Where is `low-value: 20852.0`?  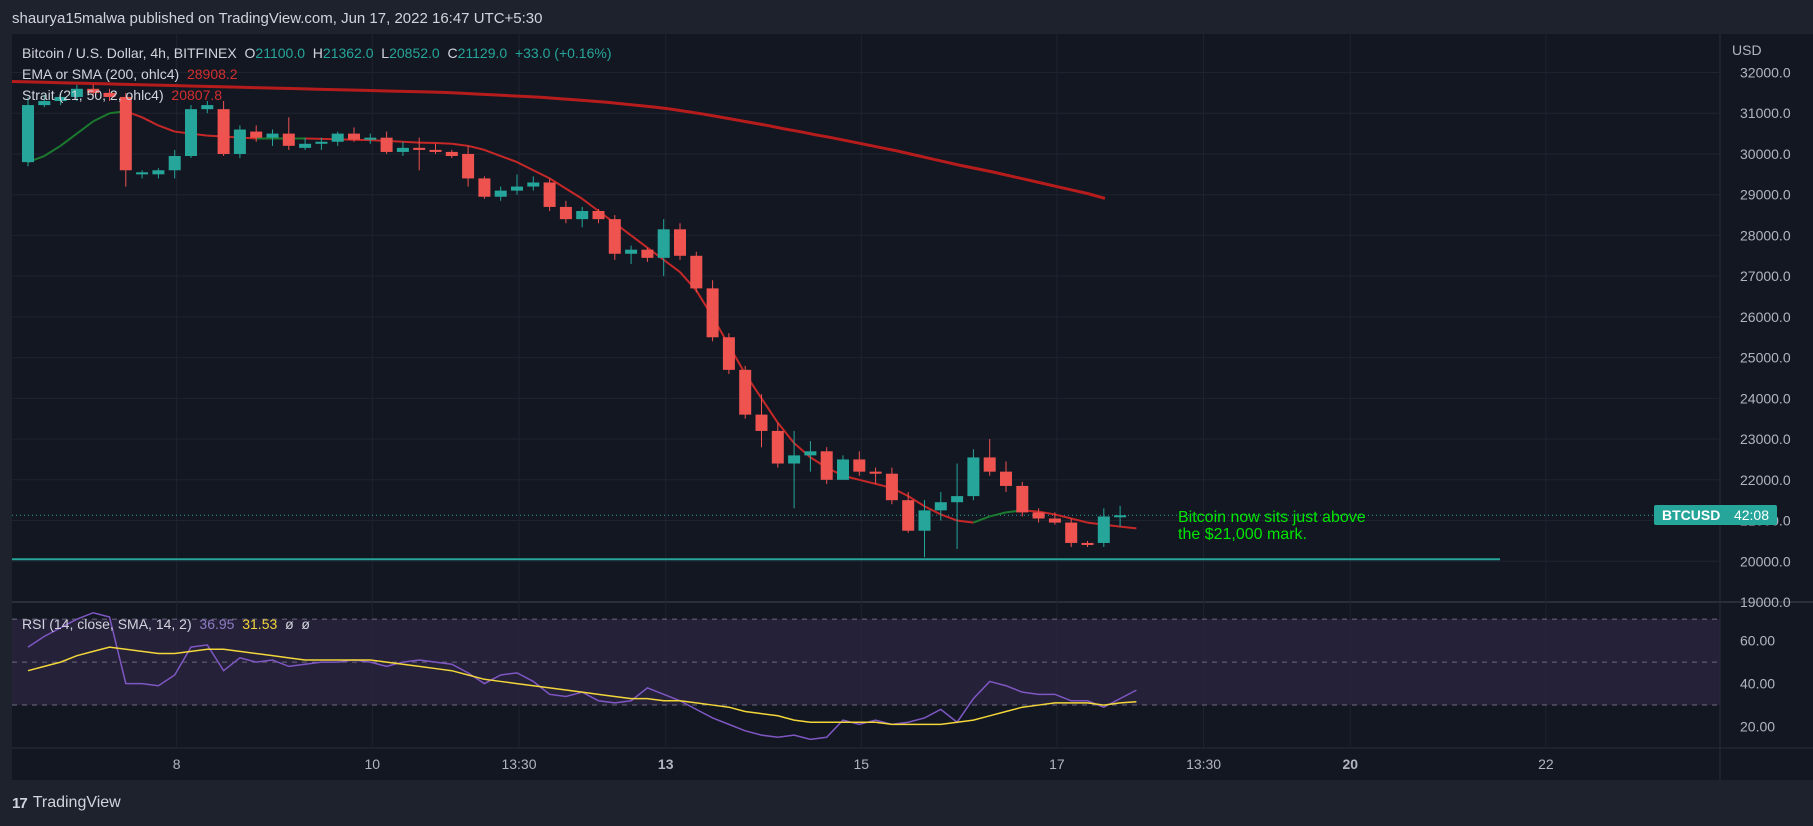 low-value: 20852.0 is located at coordinates (414, 53).